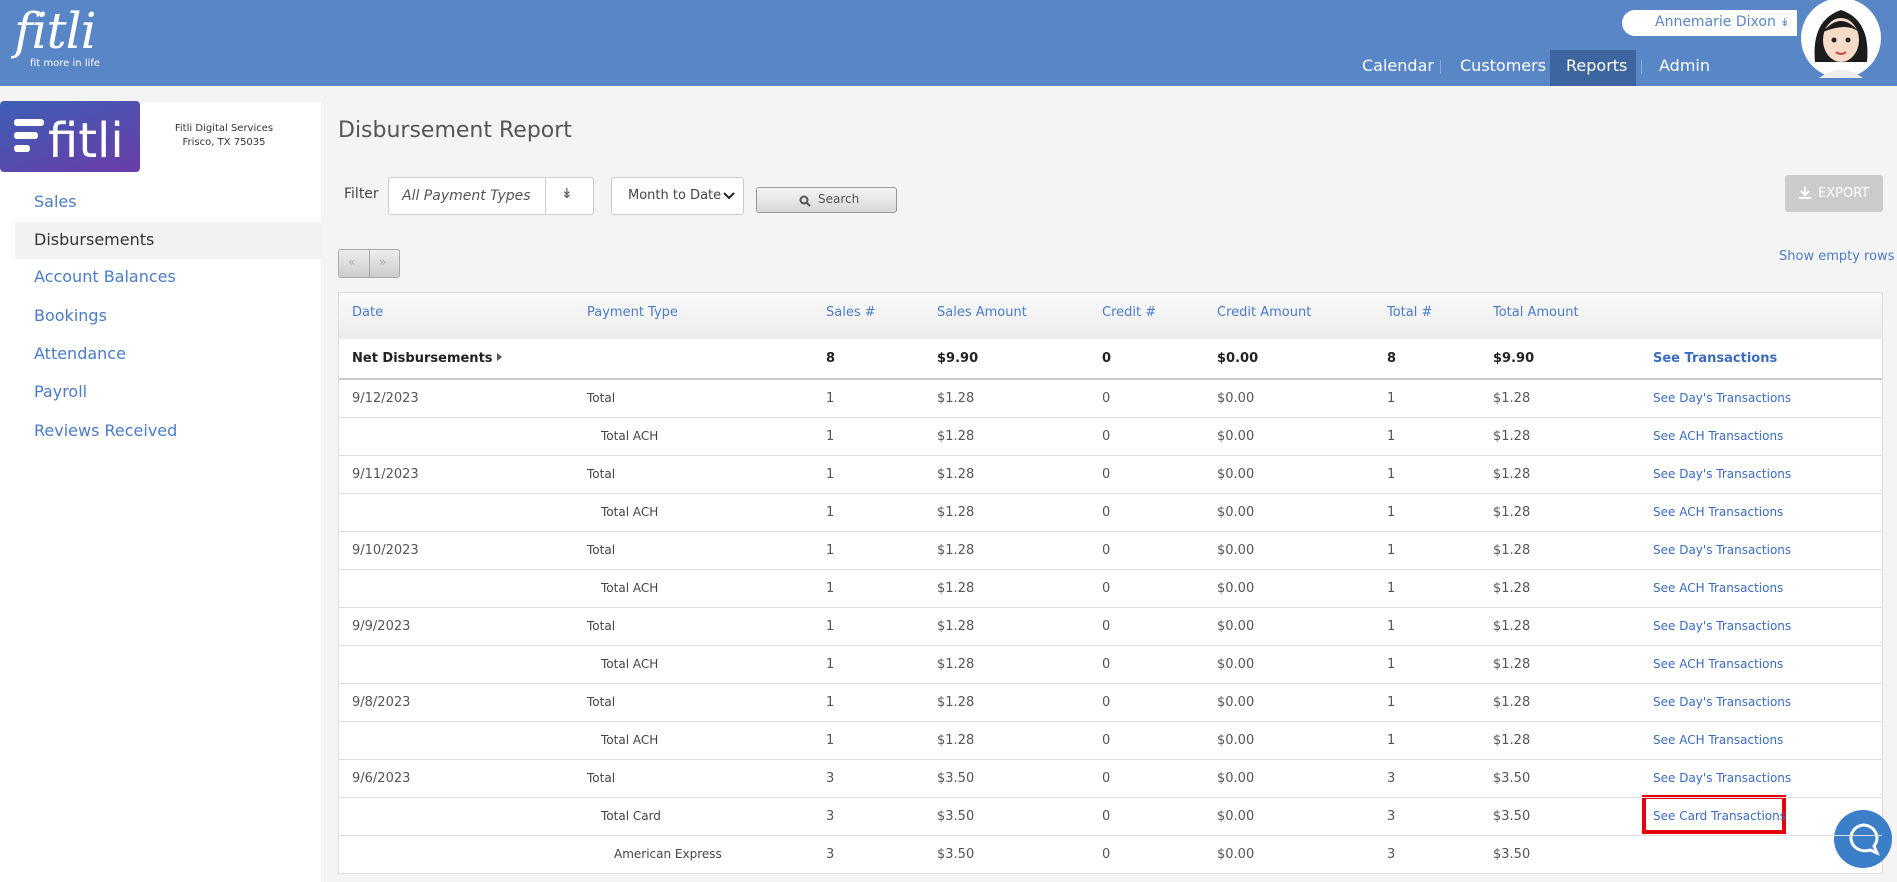 The height and width of the screenshot is (882, 1897). Describe the element at coordinates (1719, 816) in the screenshot. I see `row-link: See Card Transactions` at that location.